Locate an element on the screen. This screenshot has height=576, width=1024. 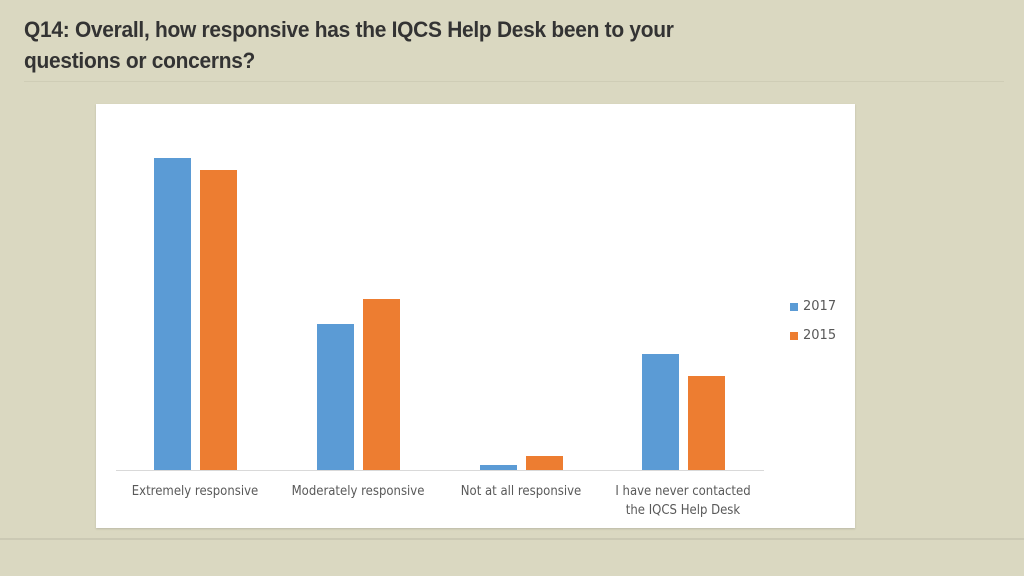
legend: 2017 2015 is located at coordinates (813, 321).